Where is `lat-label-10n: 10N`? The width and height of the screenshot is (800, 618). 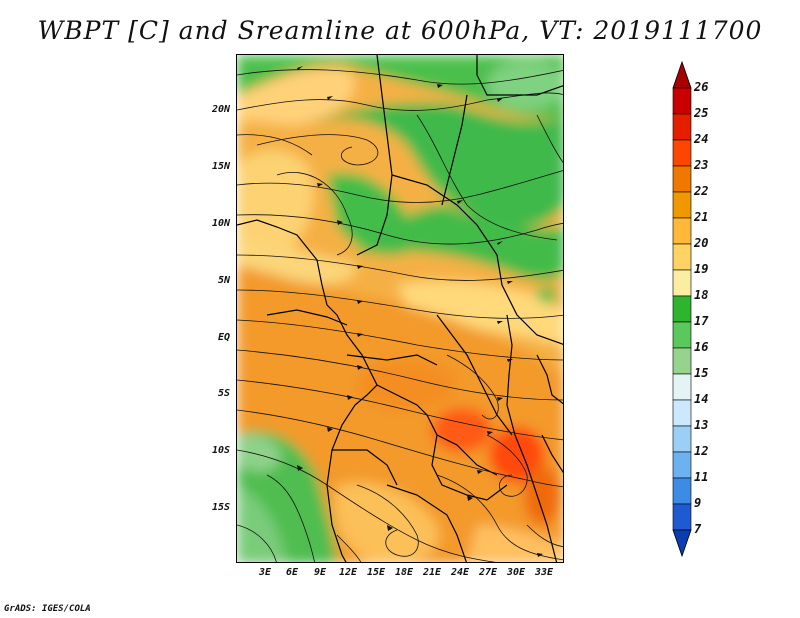 lat-label-10n: 10N is located at coordinates (220, 223).